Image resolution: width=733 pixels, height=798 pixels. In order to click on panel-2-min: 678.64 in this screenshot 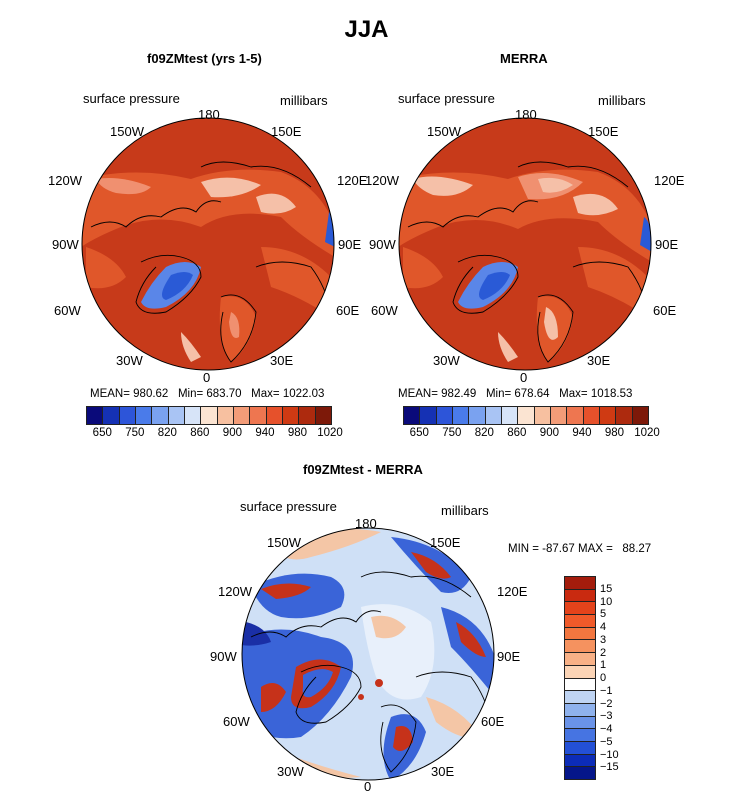, I will do `click(532, 394)`.